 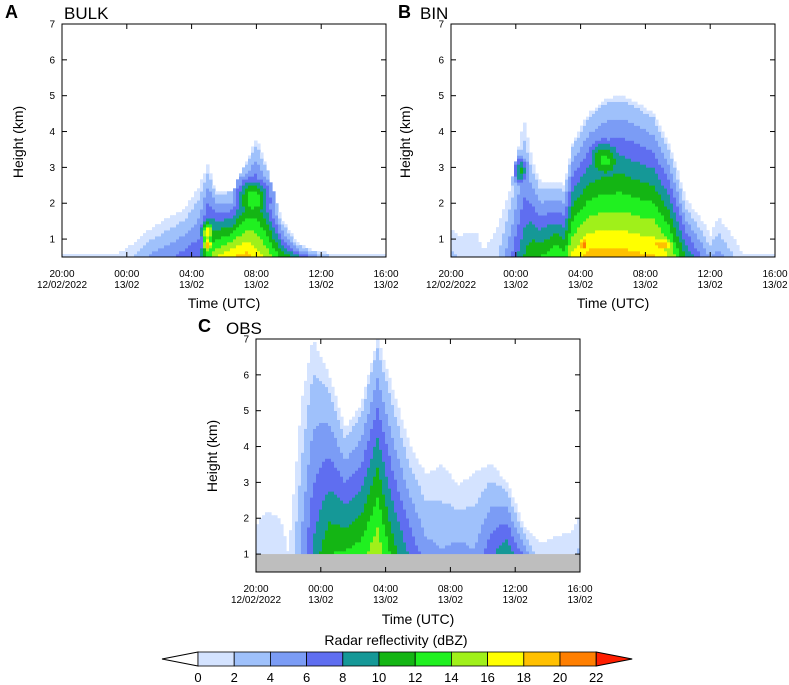 I want to click on panel-title-a: BULK, so click(x=86, y=13).